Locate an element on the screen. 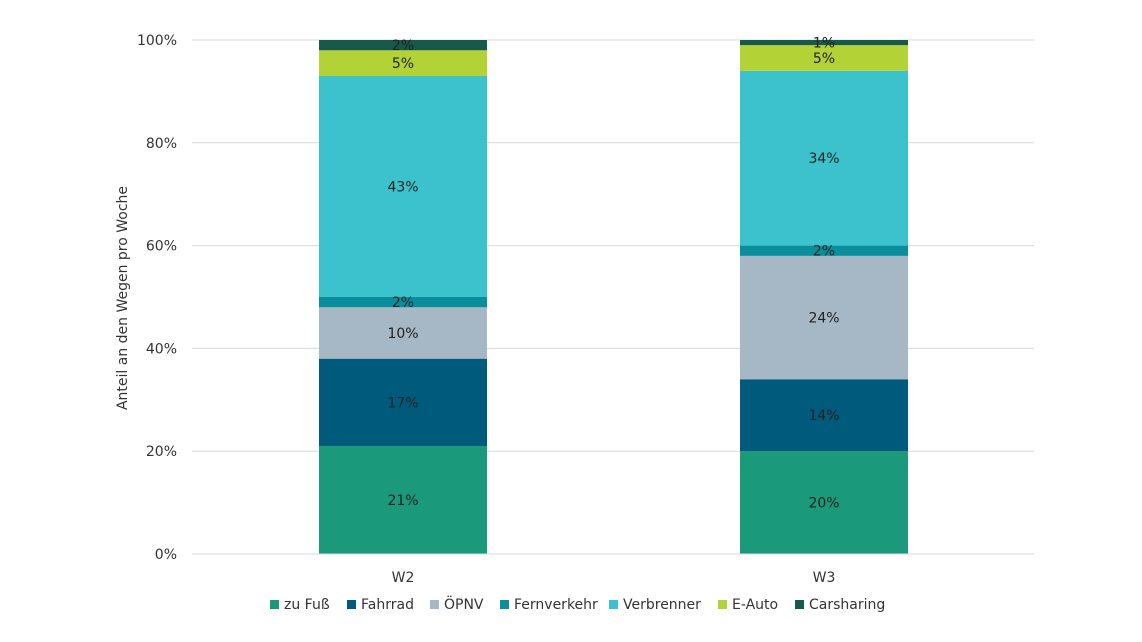 The height and width of the screenshot is (642, 1142). data-label: 14% is located at coordinates (823, 416).